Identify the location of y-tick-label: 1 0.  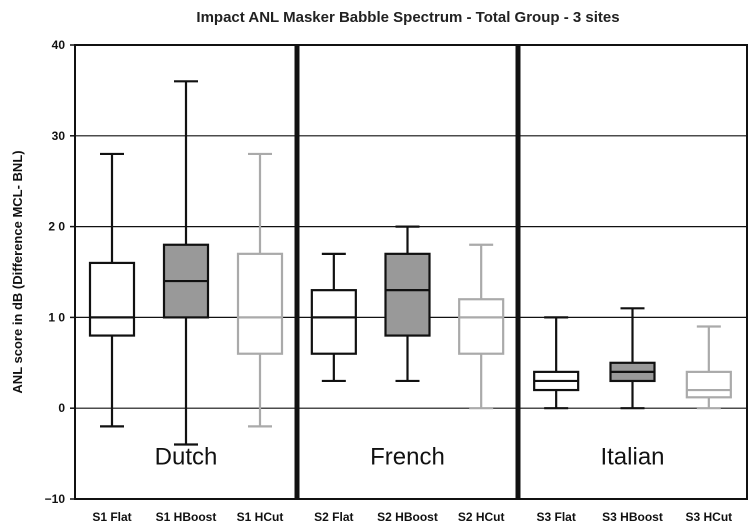
(56, 317).